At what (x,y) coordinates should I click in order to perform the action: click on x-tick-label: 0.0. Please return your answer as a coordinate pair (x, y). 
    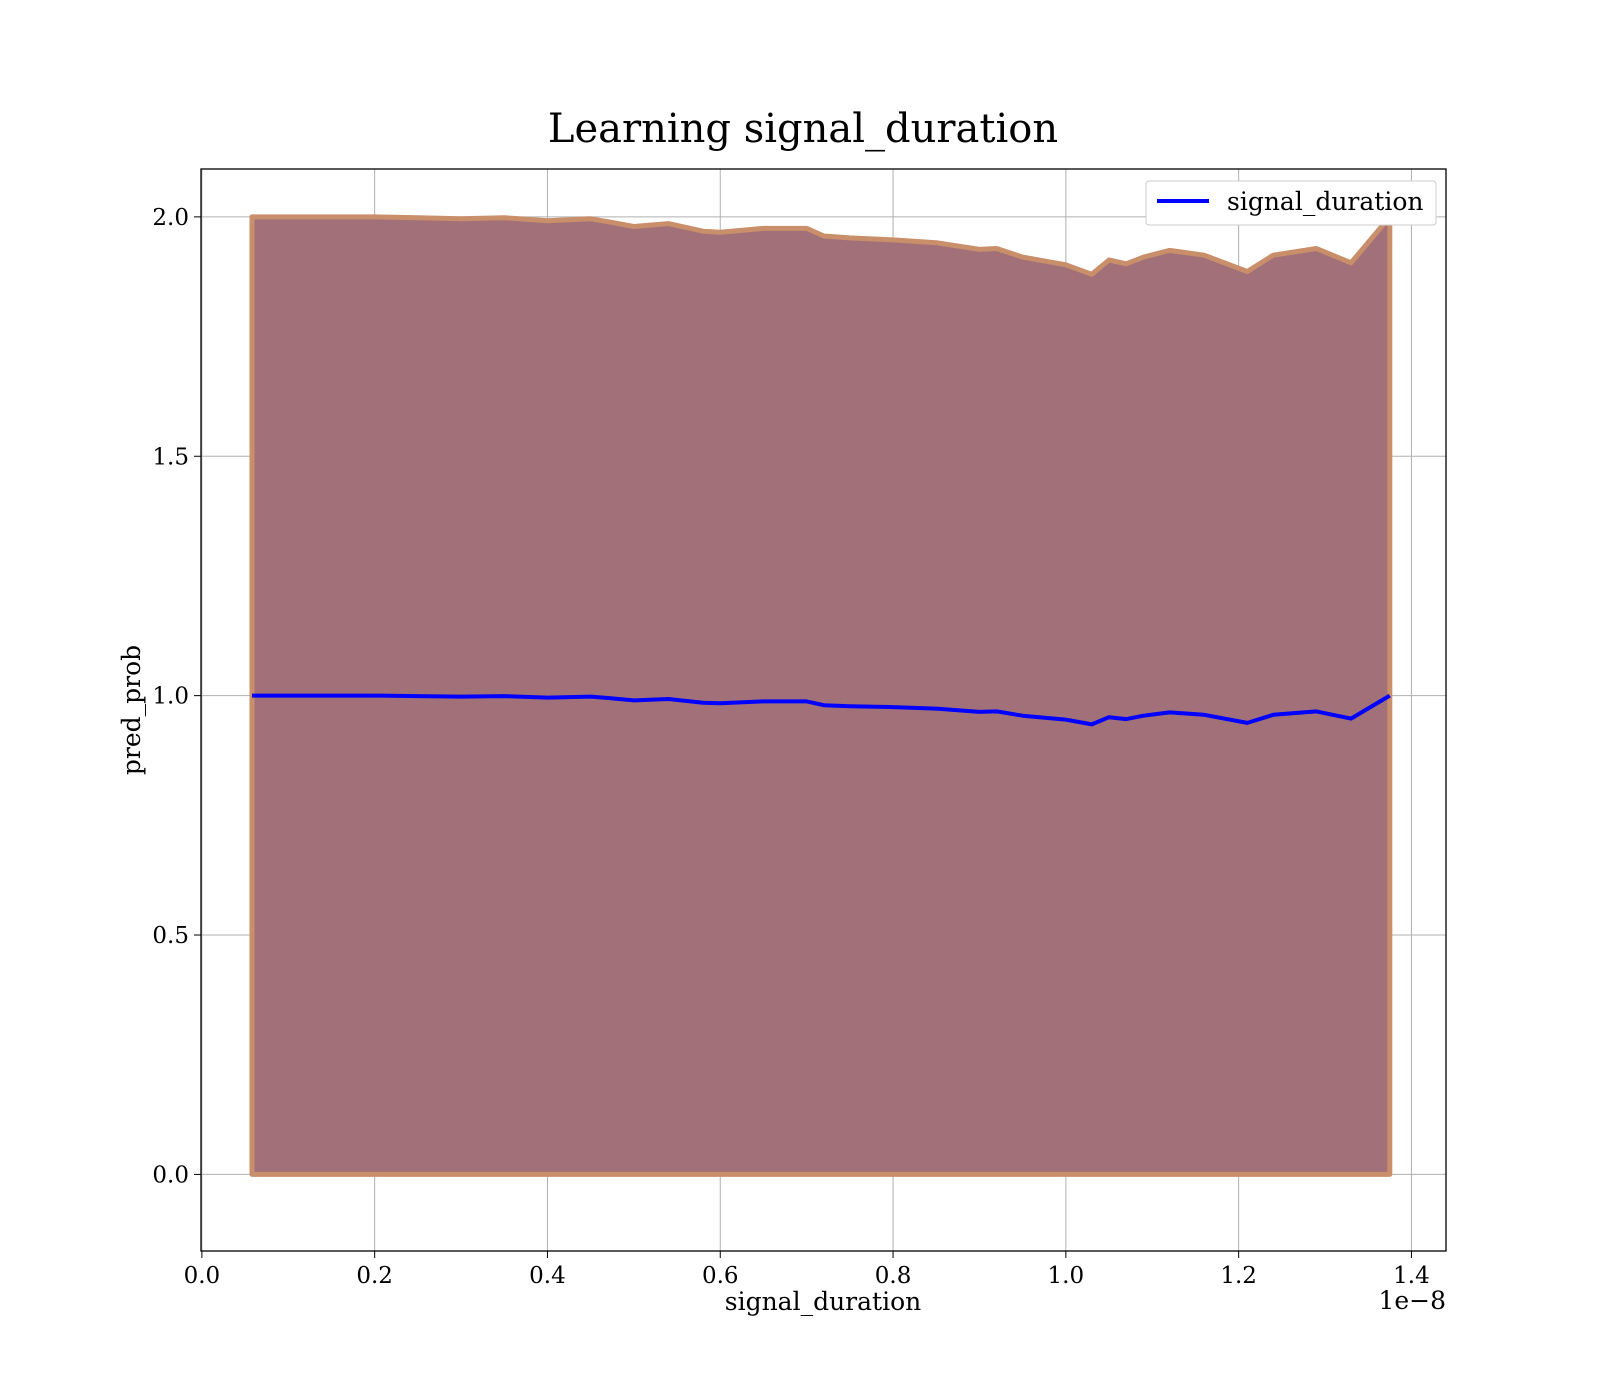
    Looking at the image, I should click on (202, 1276).